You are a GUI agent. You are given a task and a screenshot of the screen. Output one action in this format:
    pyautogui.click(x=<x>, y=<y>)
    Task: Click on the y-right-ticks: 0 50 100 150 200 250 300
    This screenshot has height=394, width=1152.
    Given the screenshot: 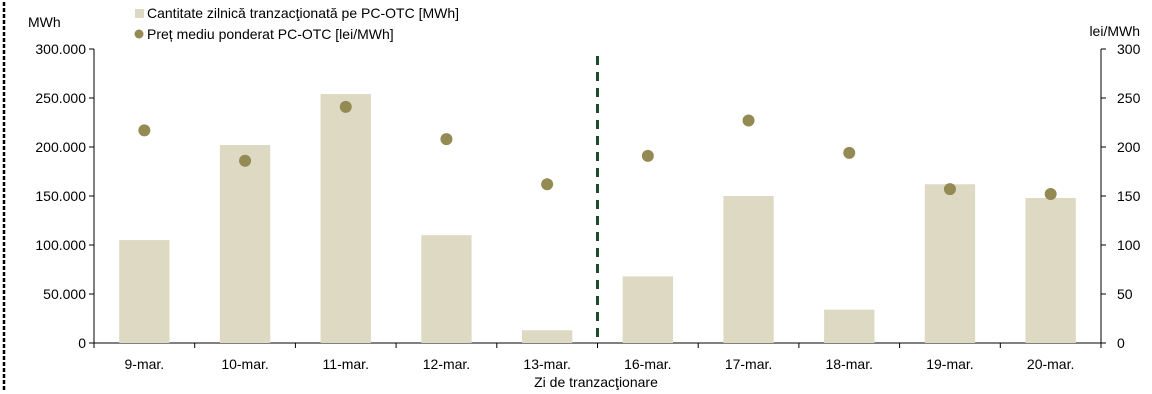 What is the action you would take?
    pyautogui.click(x=1121, y=196)
    